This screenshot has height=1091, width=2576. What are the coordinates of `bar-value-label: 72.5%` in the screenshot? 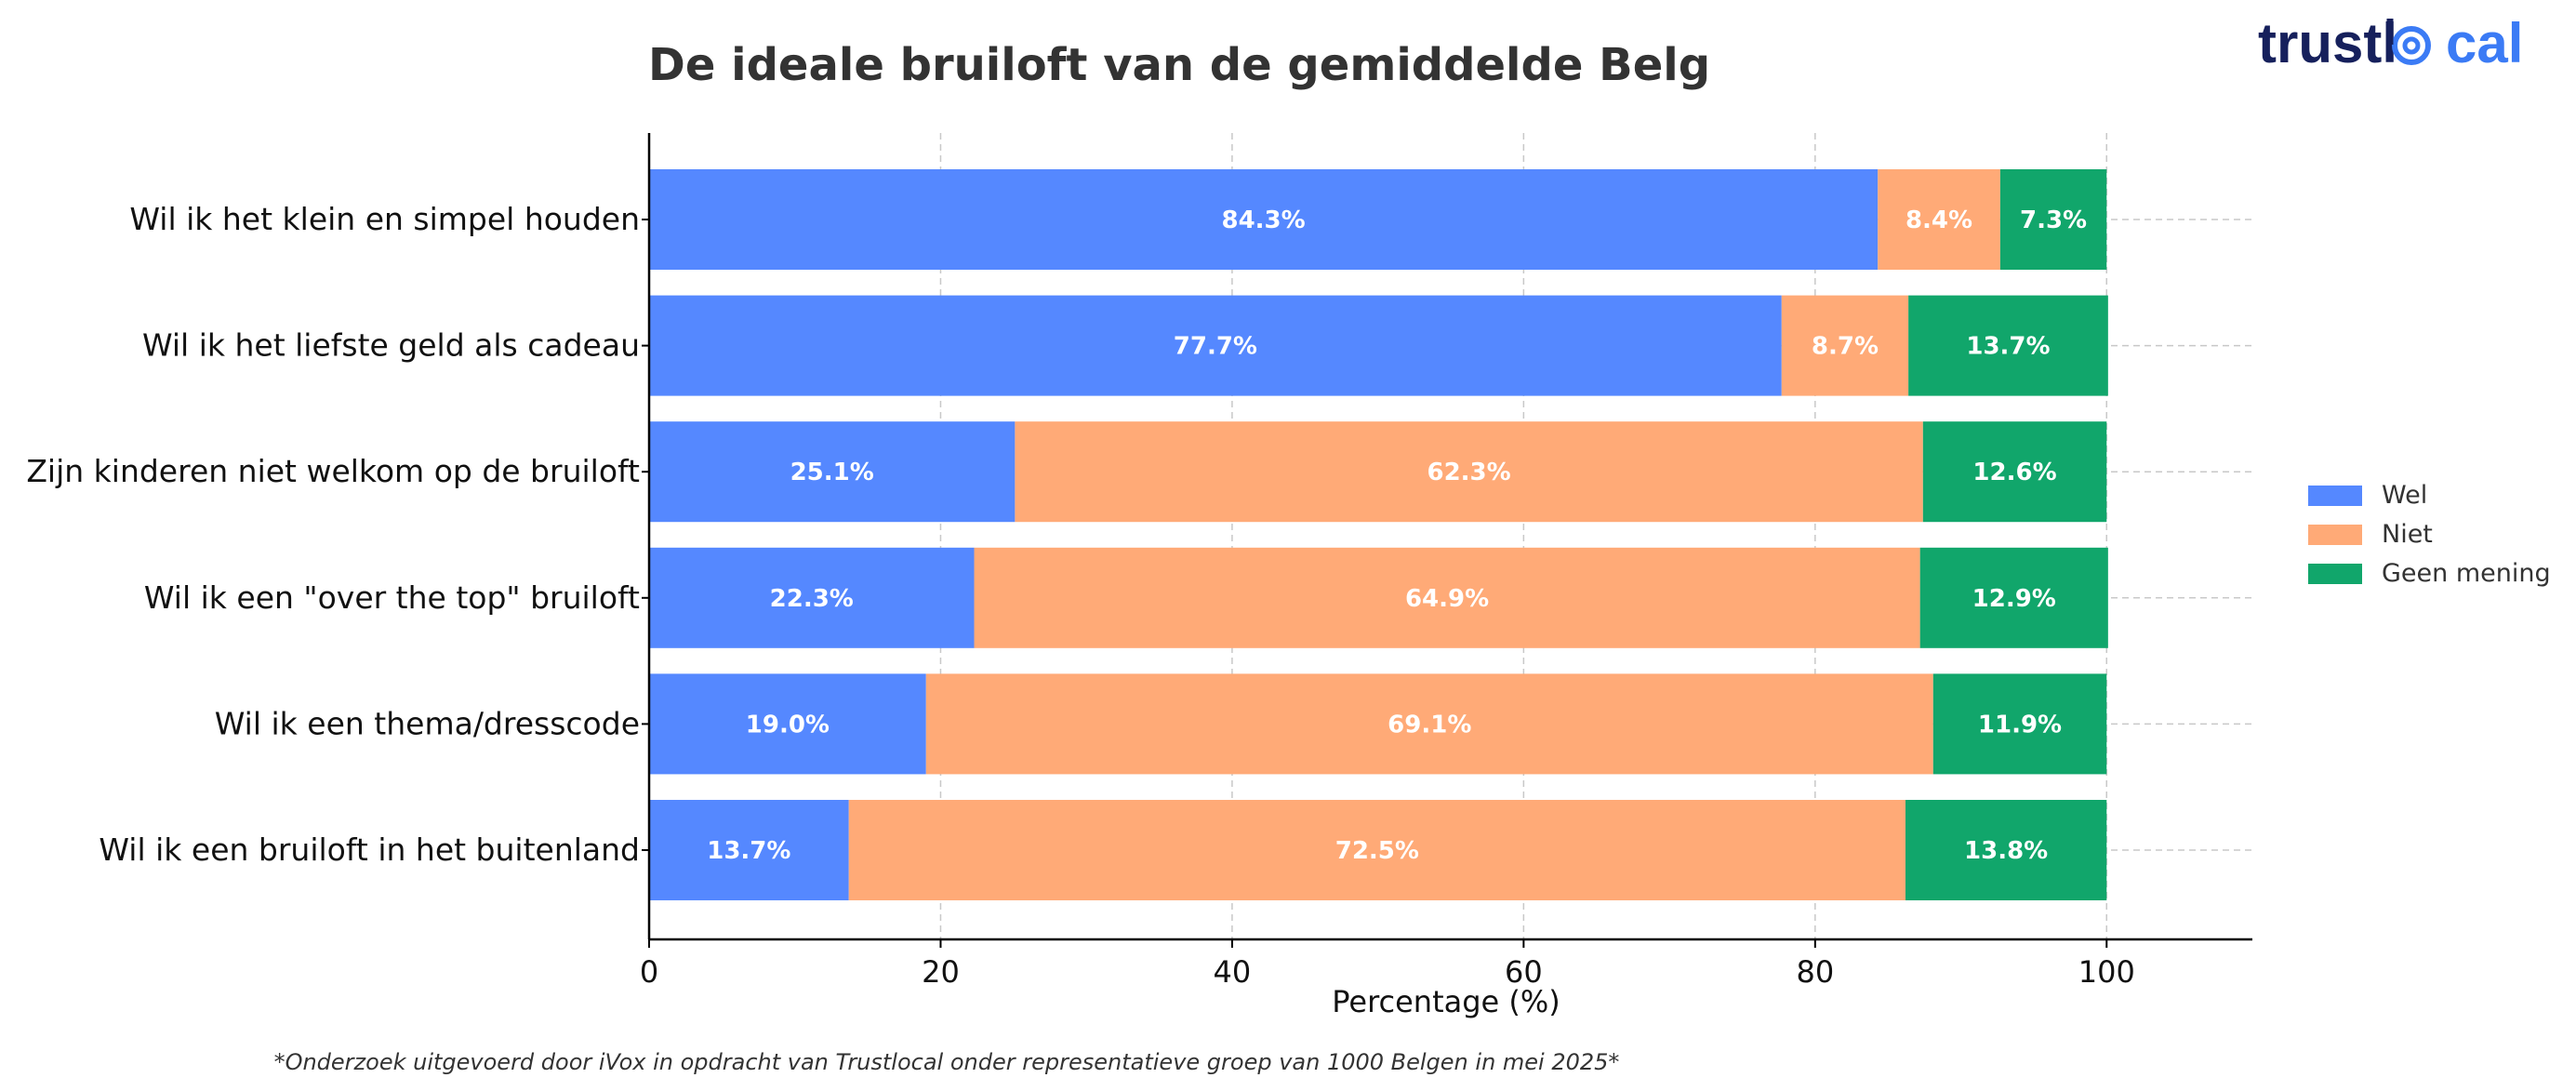 It's located at (1377, 851).